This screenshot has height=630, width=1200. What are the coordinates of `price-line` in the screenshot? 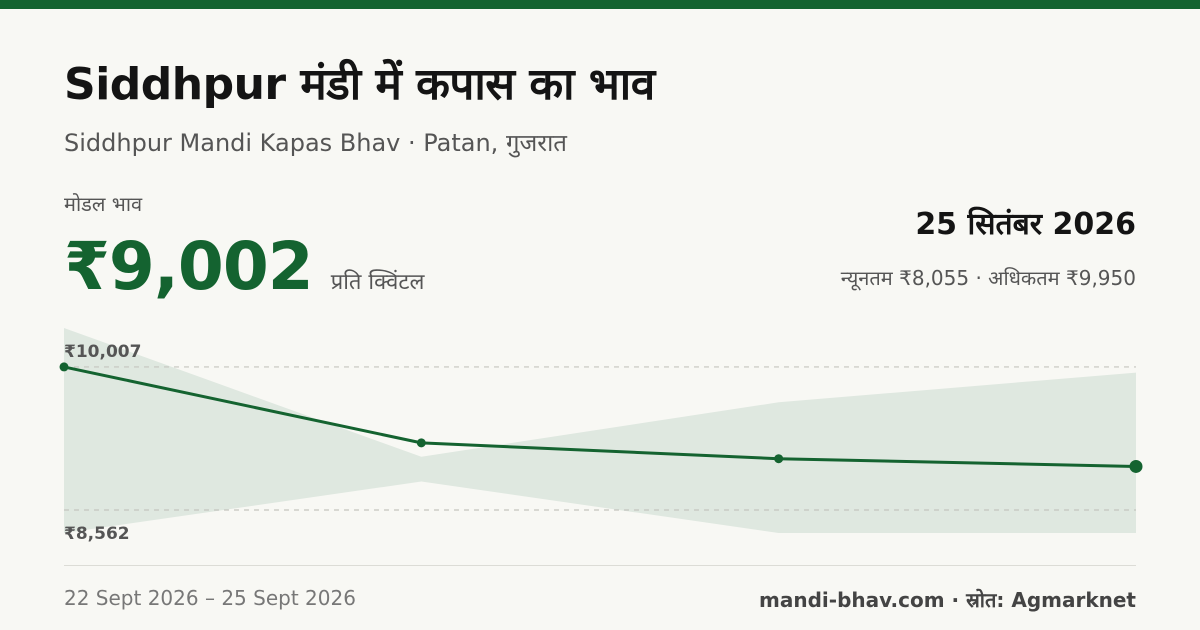 It's located at (600, 416).